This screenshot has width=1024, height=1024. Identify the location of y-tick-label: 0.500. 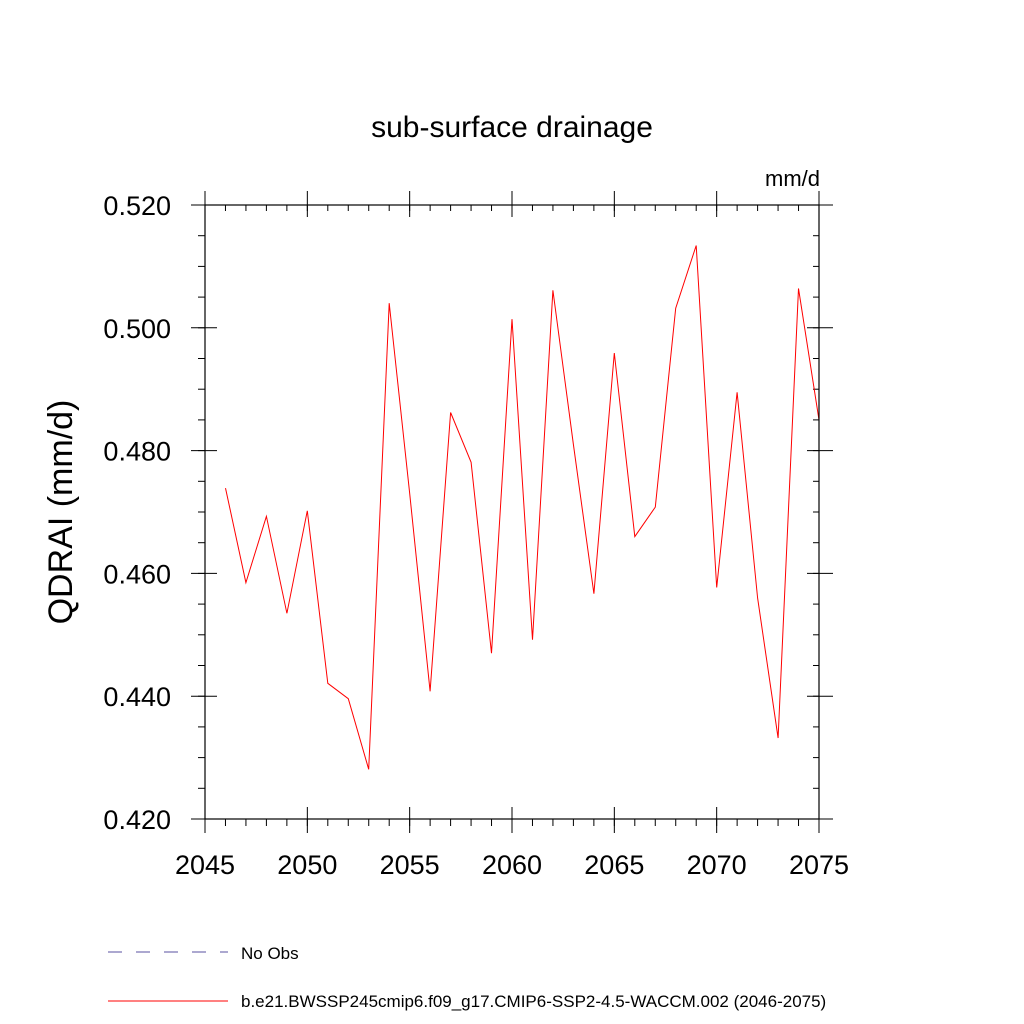
(137, 329).